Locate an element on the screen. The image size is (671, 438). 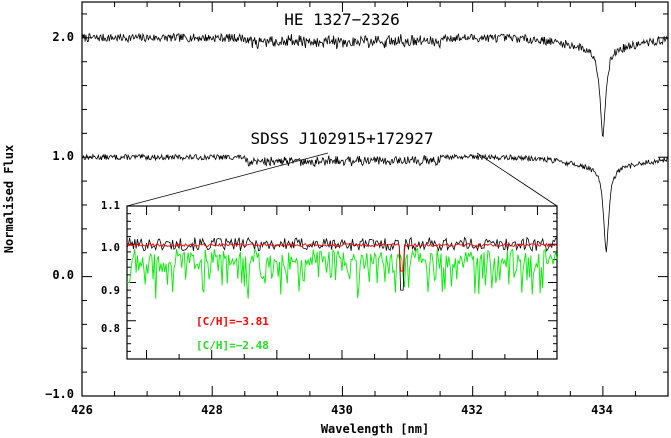
annotation-c-h-green: [C/H]=−2.48 is located at coordinates (232, 345).